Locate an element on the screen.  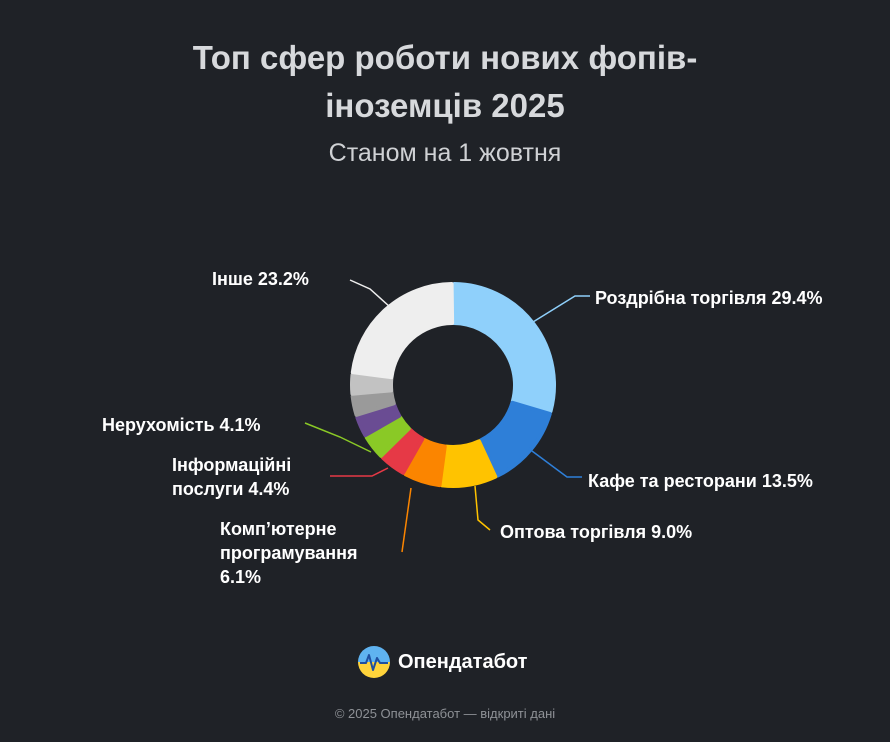
slice-label-5: Інформаційні послуги 4.4% is located at coordinates (231, 477).